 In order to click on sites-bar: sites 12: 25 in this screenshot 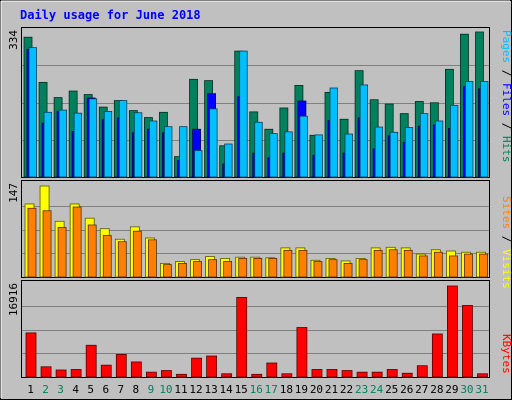, I will do `click(197, 269)`.